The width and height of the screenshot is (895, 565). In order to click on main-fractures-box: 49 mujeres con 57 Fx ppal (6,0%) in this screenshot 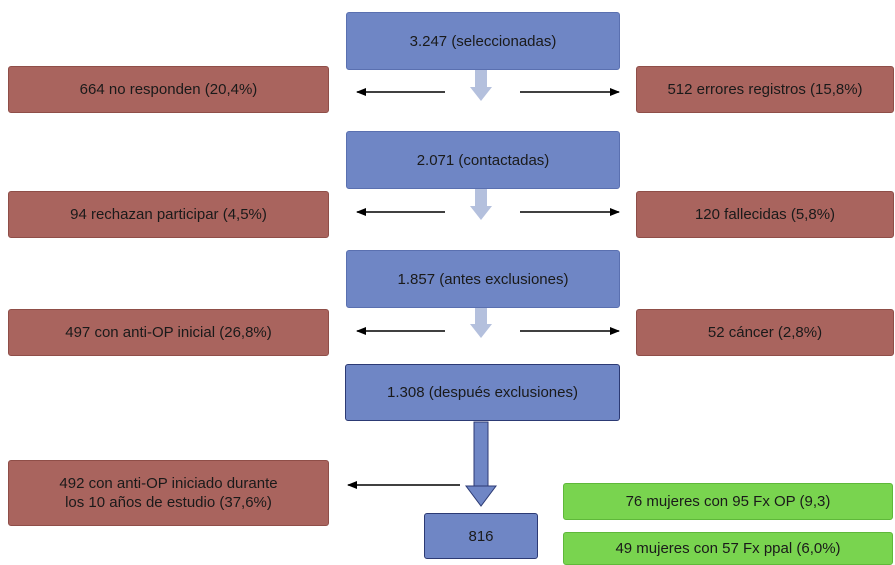, I will do `click(728, 548)`.